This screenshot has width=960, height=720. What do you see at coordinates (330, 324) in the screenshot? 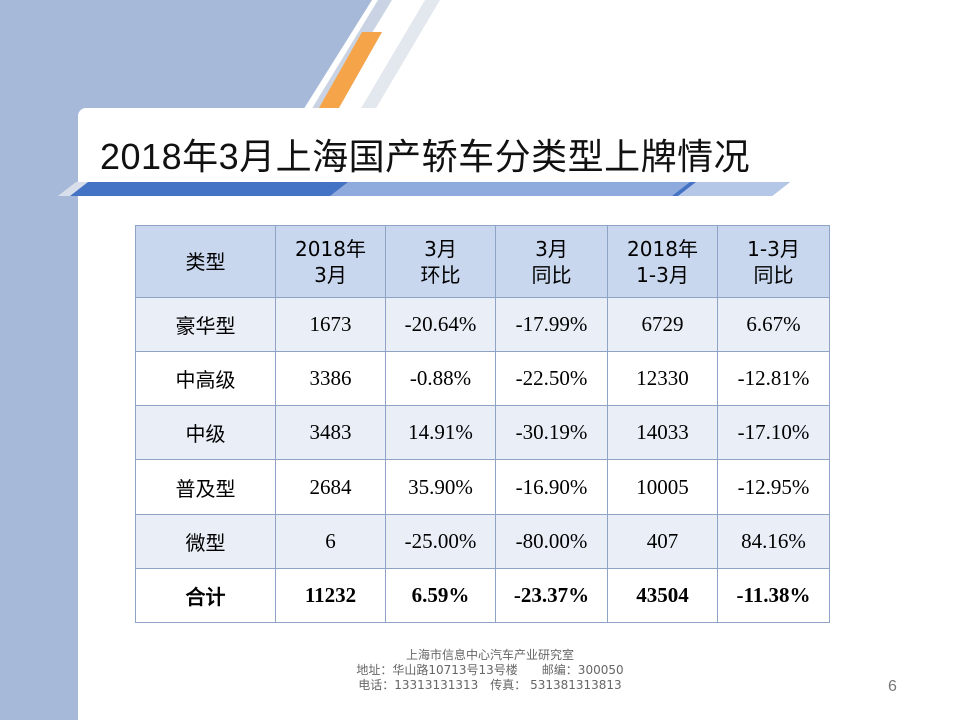
I see `cell-value: 1673` at bounding box center [330, 324].